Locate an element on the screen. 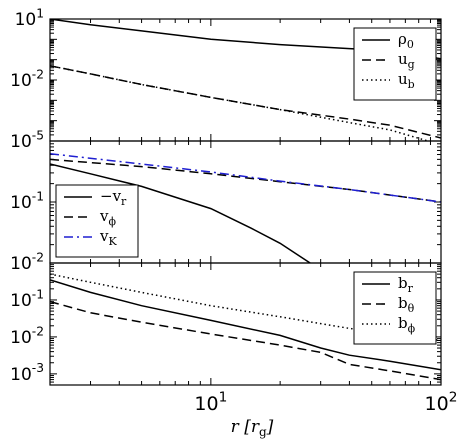  legend-label: vϕ is located at coordinates (107, 217).